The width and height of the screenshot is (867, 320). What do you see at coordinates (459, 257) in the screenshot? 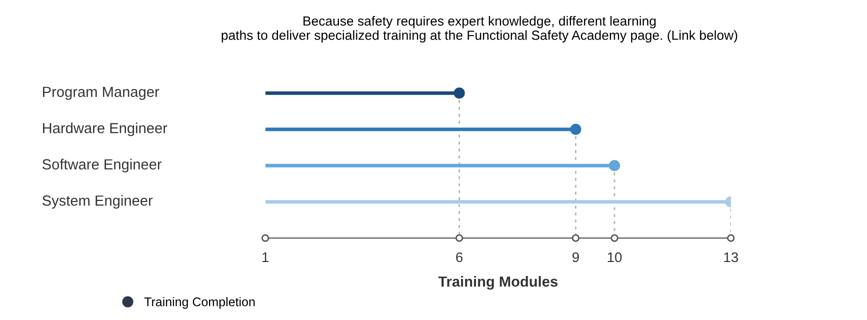
I see `x-tick-label: 6` at bounding box center [459, 257].